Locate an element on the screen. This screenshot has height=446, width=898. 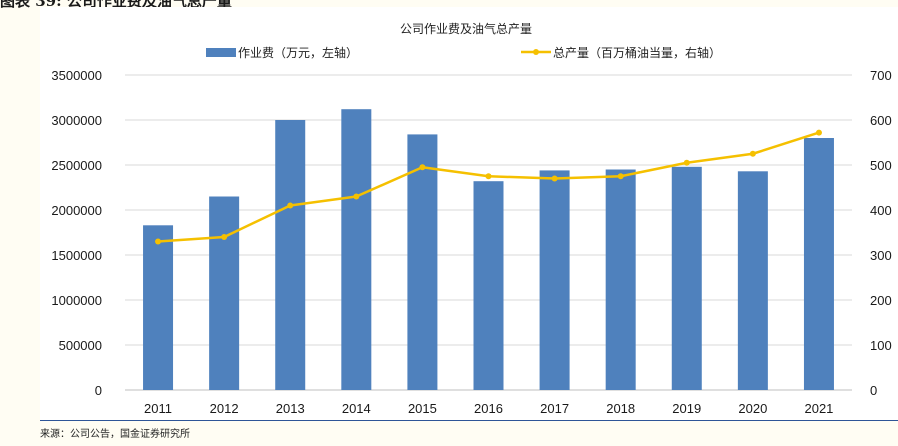
left-axis-tick-label: 1000000 is located at coordinates (76, 300).